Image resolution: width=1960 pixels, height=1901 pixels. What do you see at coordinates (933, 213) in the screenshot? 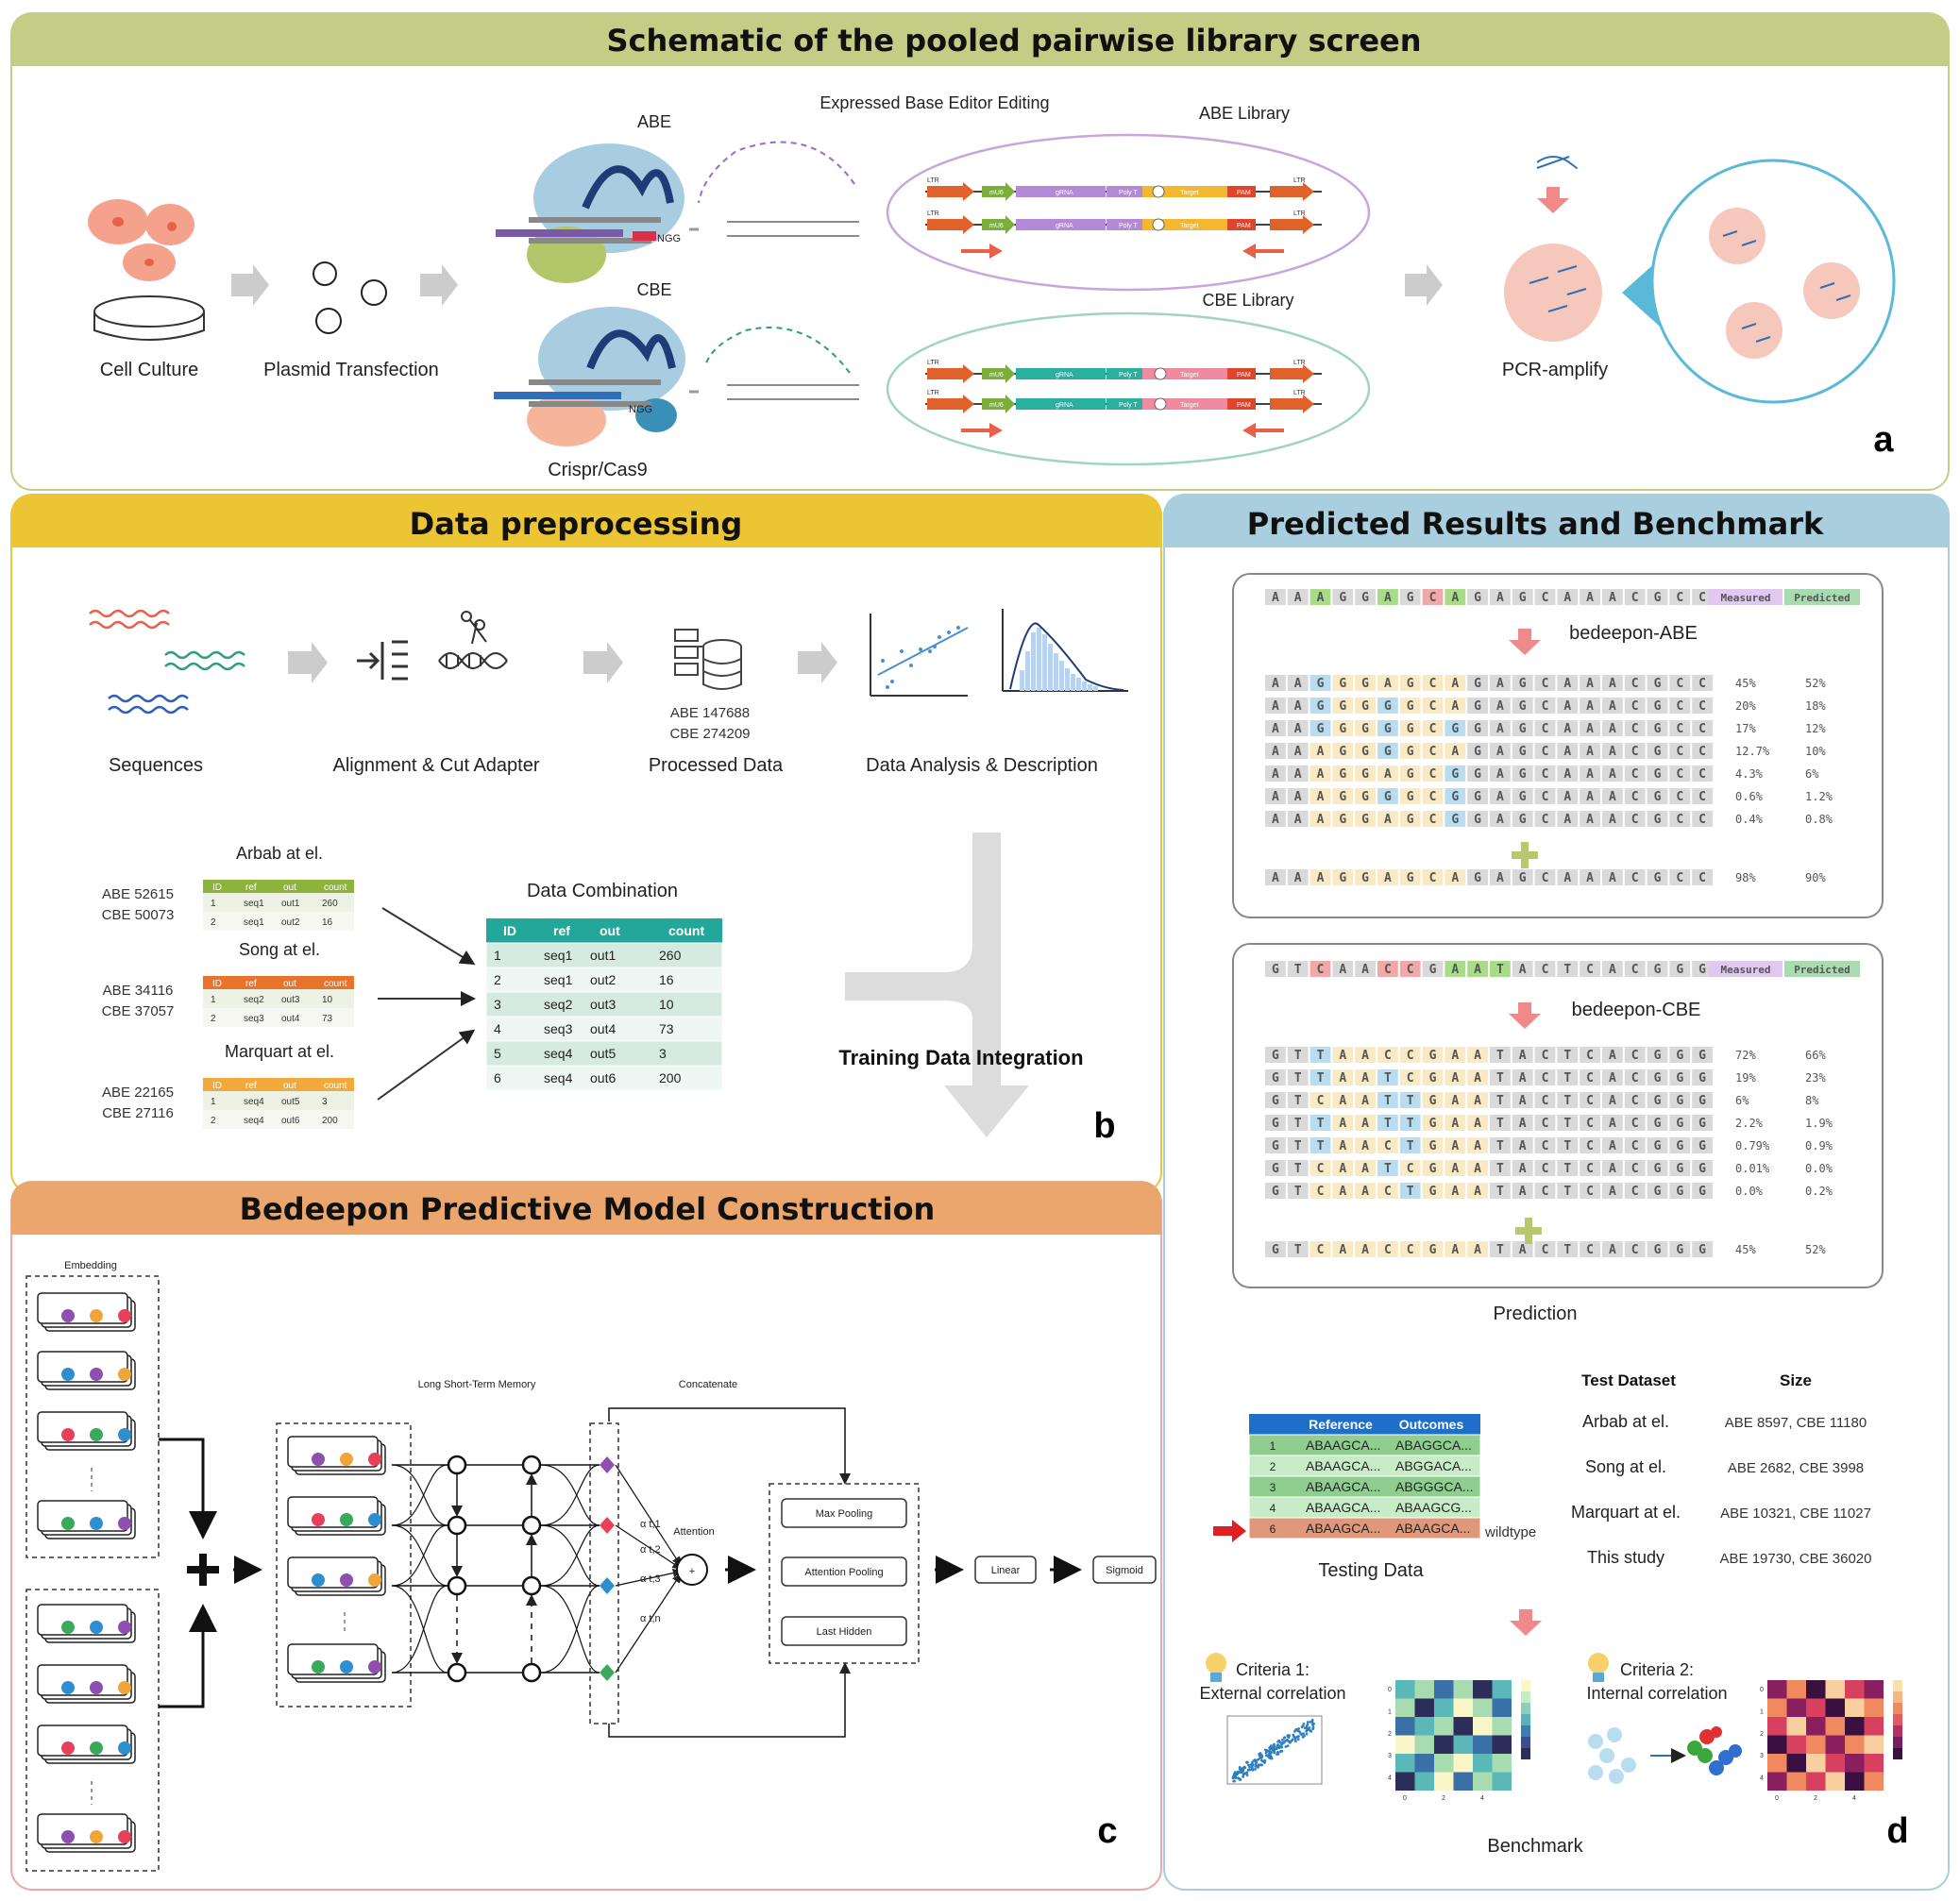
I see `construct-label: LTR` at bounding box center [933, 213].